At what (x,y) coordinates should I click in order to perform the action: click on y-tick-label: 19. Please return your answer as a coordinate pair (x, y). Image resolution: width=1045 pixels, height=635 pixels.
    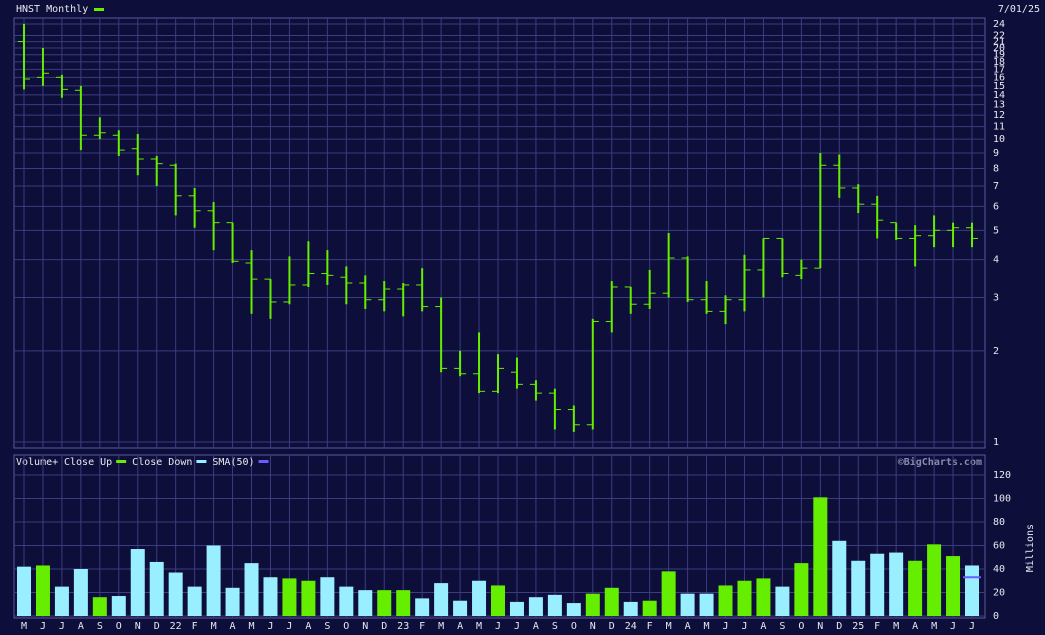
    Looking at the image, I should click on (999, 55).